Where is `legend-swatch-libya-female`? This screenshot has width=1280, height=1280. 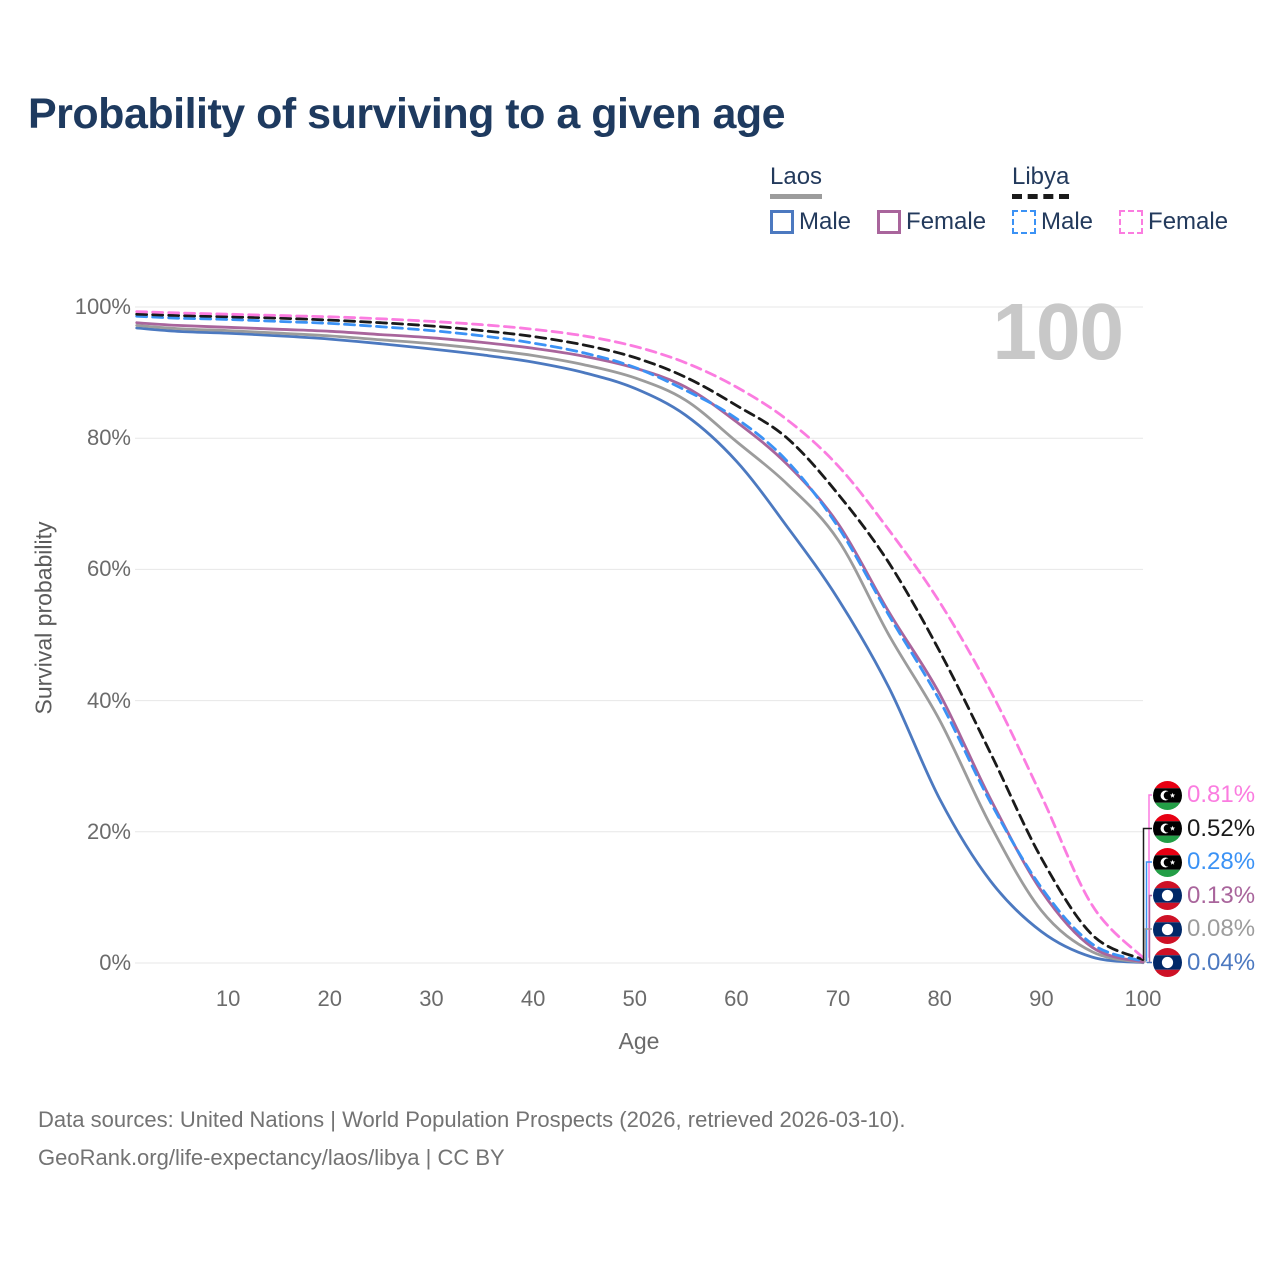 legend-swatch-libya-female is located at coordinates (1131, 222).